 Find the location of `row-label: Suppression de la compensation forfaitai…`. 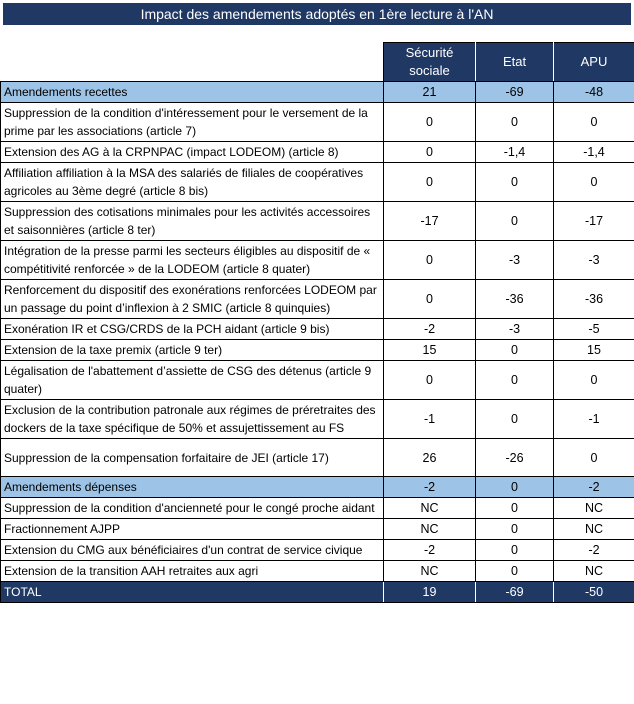

row-label: Suppression de la compensation forfaitai… is located at coordinates (192, 458).